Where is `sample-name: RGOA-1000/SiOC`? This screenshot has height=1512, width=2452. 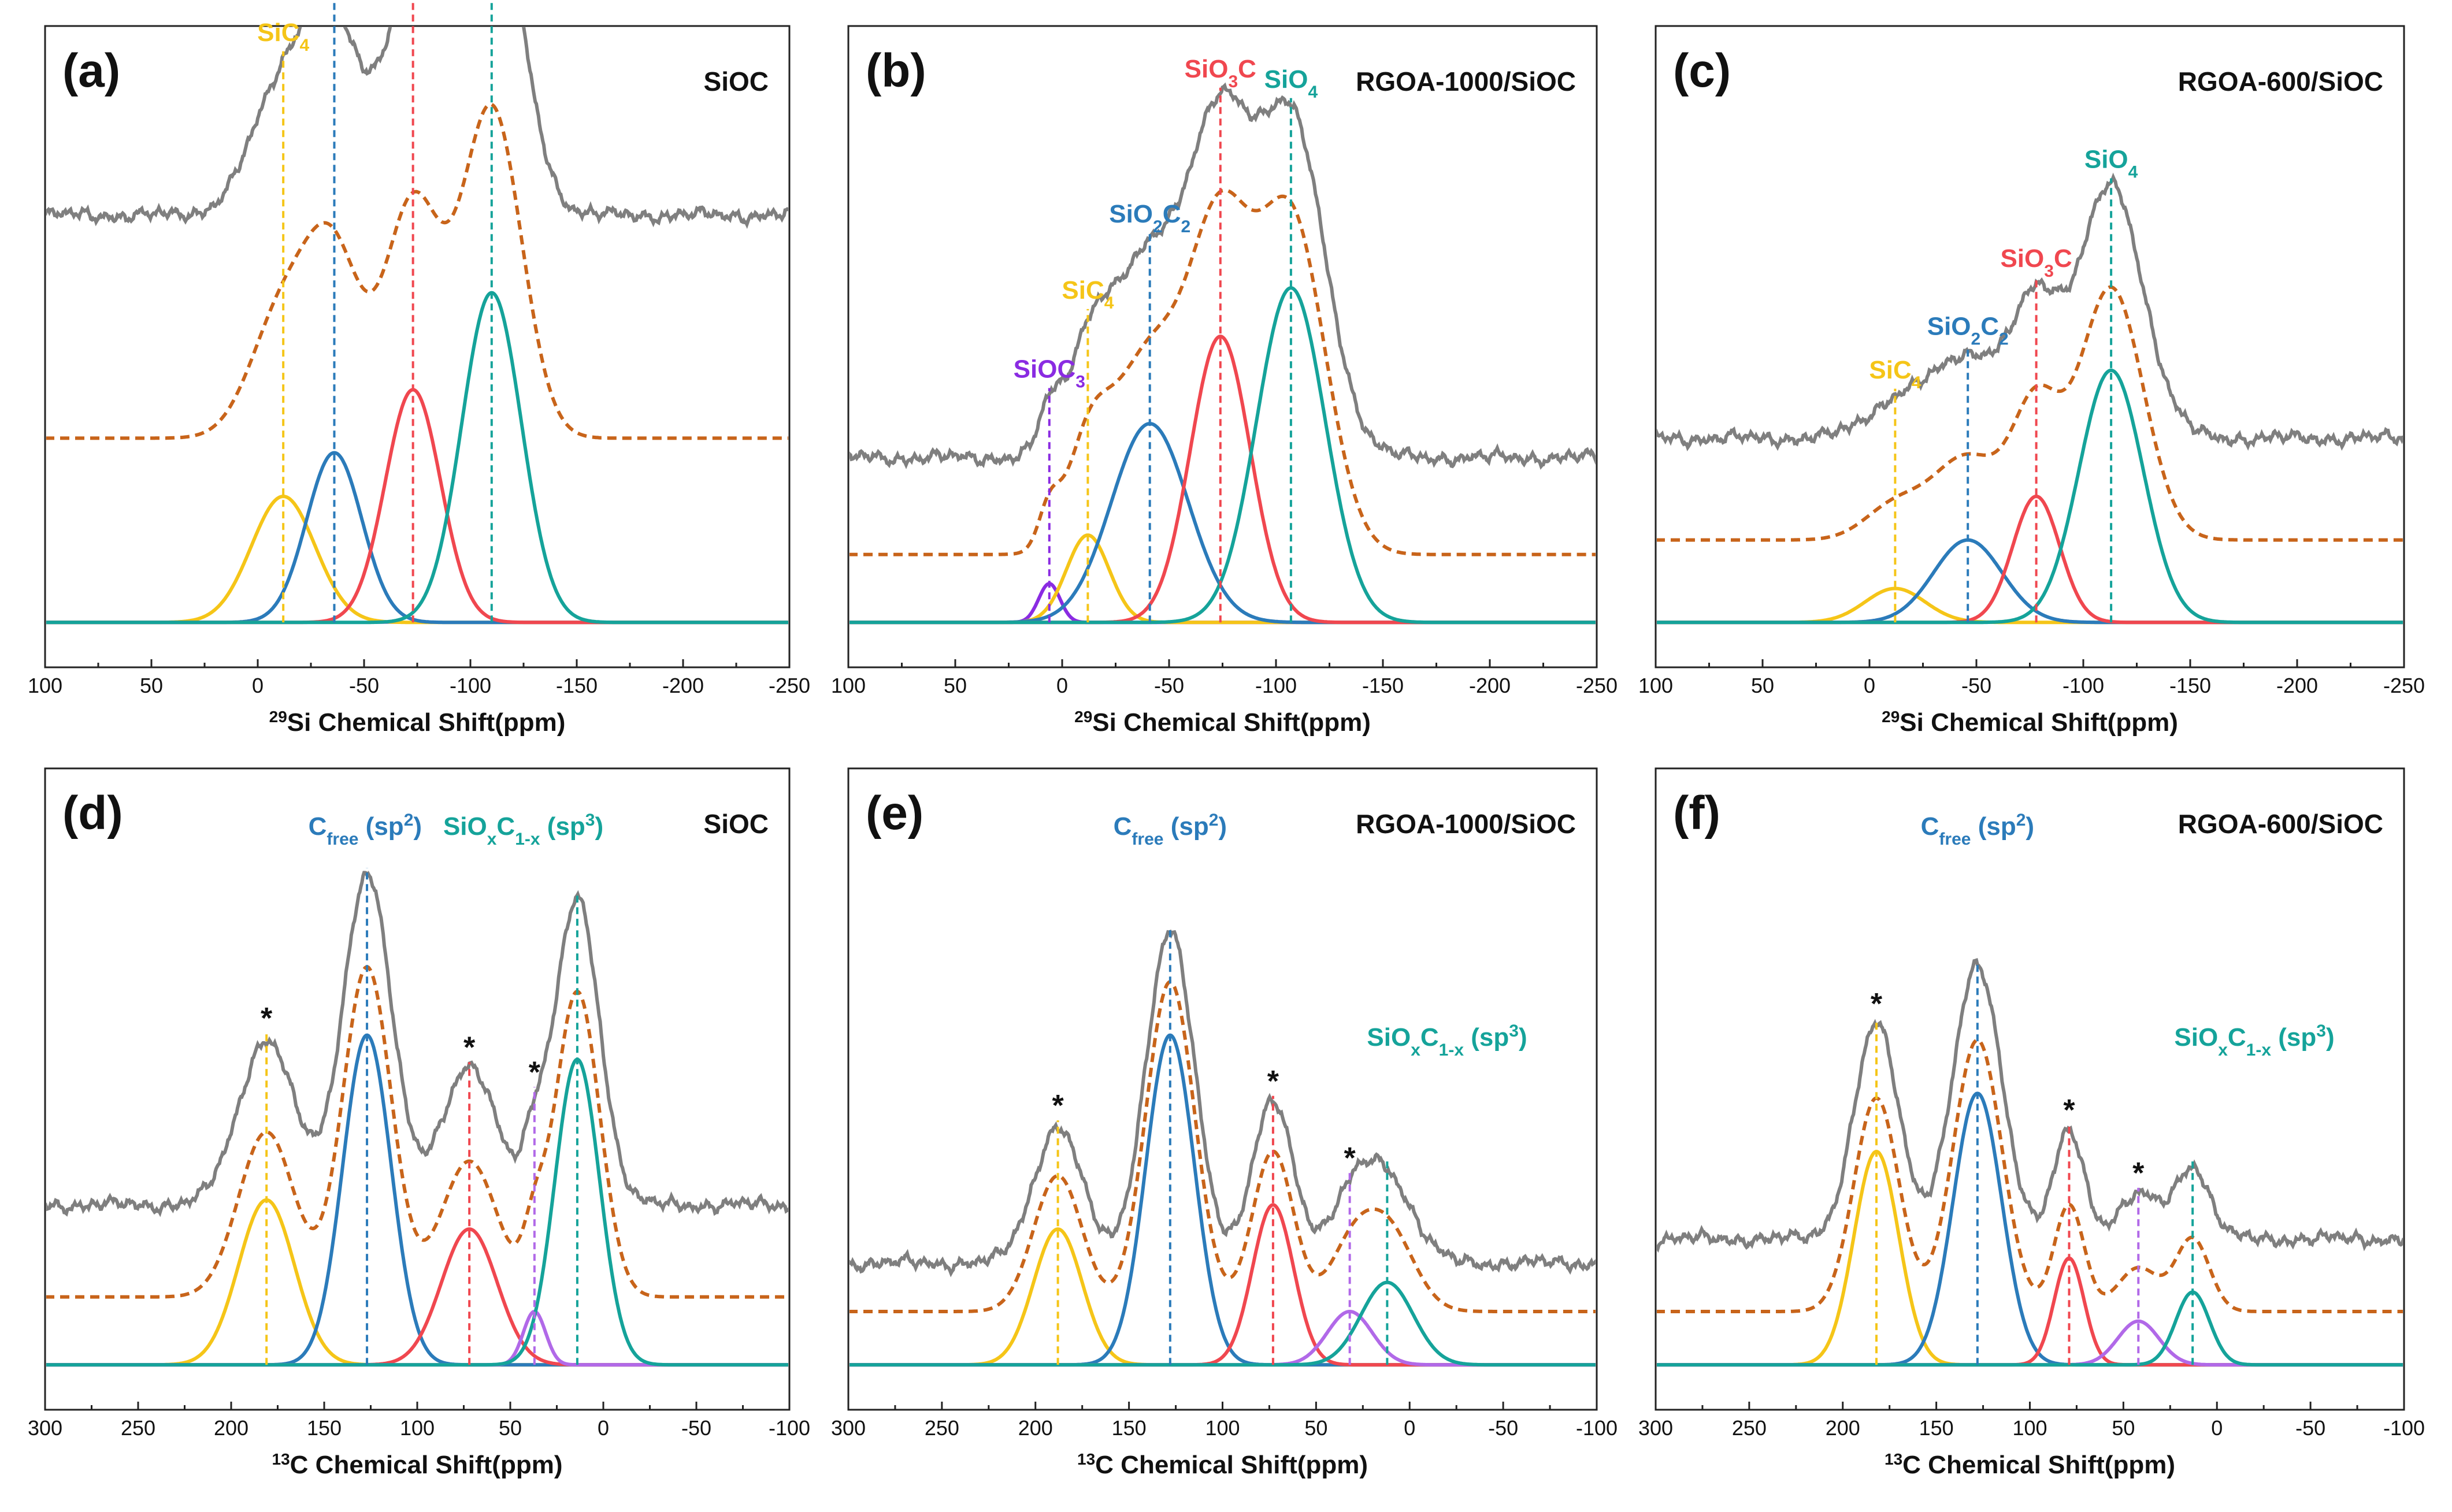
sample-name: RGOA-1000/SiOC is located at coordinates (1466, 824).